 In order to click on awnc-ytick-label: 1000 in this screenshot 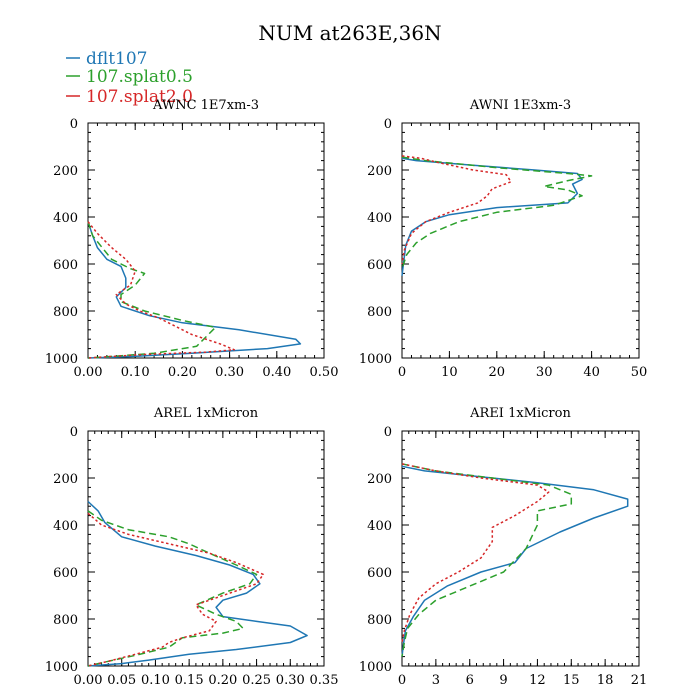, I will do `click(61, 359)`.